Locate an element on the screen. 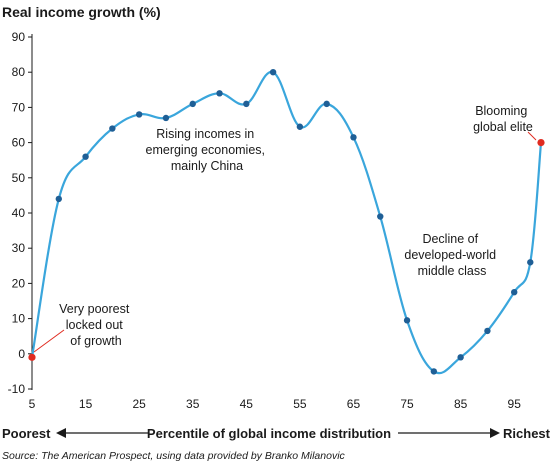 Image resolution: width=553 pixels, height=465 pixels. x-tick-label: 85 is located at coordinates (461, 404).